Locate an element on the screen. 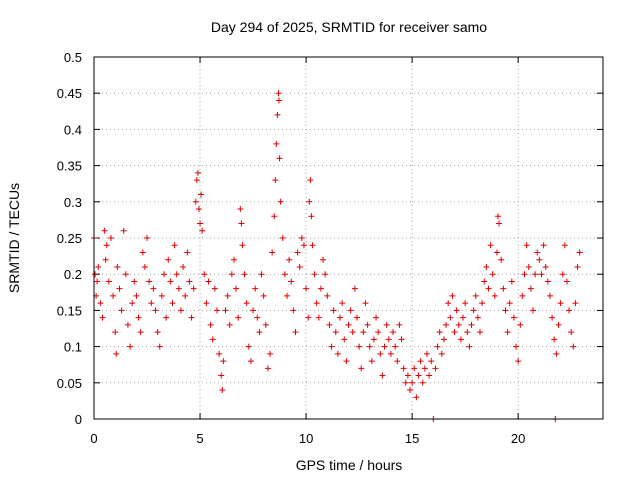  y-tick-label: 0 is located at coordinates (78, 419).